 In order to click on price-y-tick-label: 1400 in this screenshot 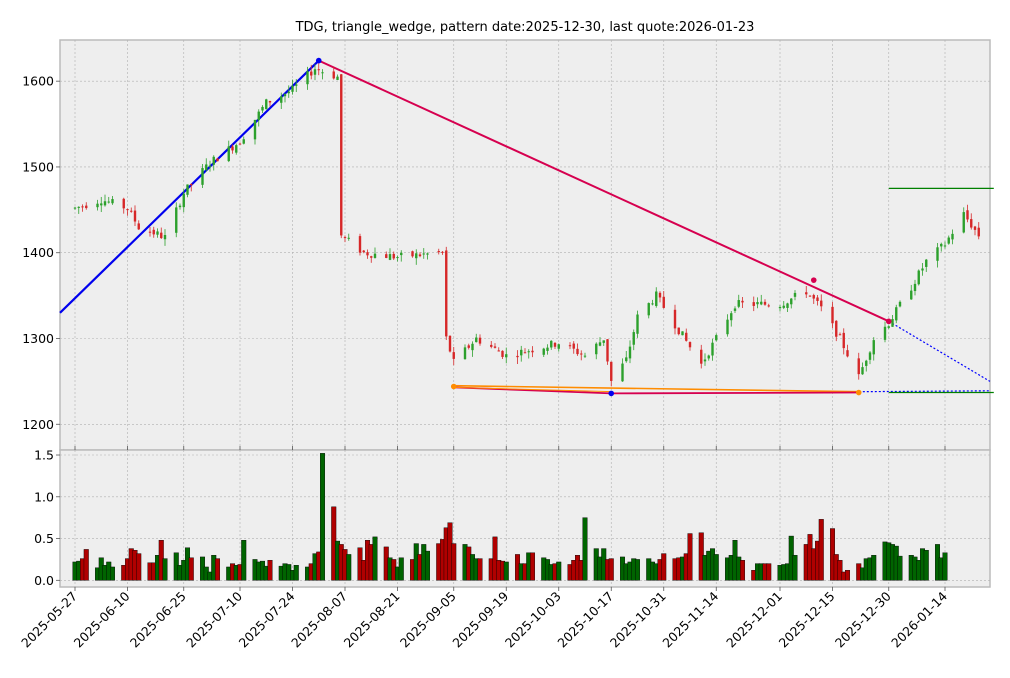, I will do `click(38, 252)`.